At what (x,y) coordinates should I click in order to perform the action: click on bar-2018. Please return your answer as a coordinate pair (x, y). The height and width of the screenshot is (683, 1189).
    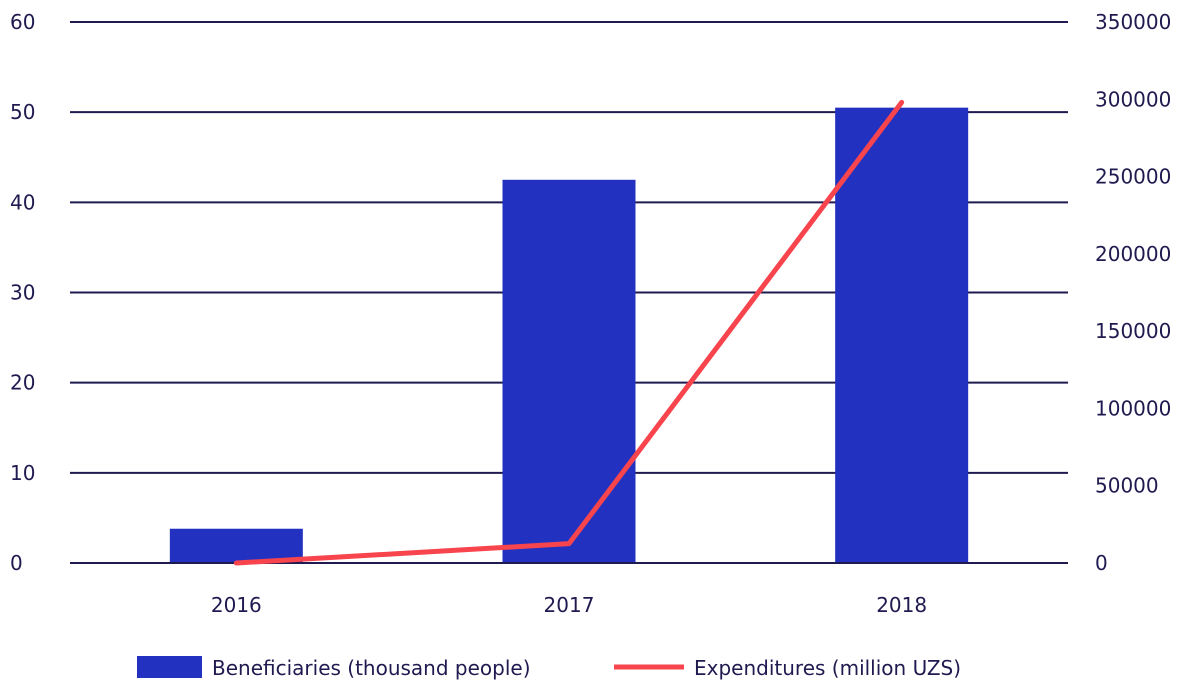
    Looking at the image, I should click on (902, 335).